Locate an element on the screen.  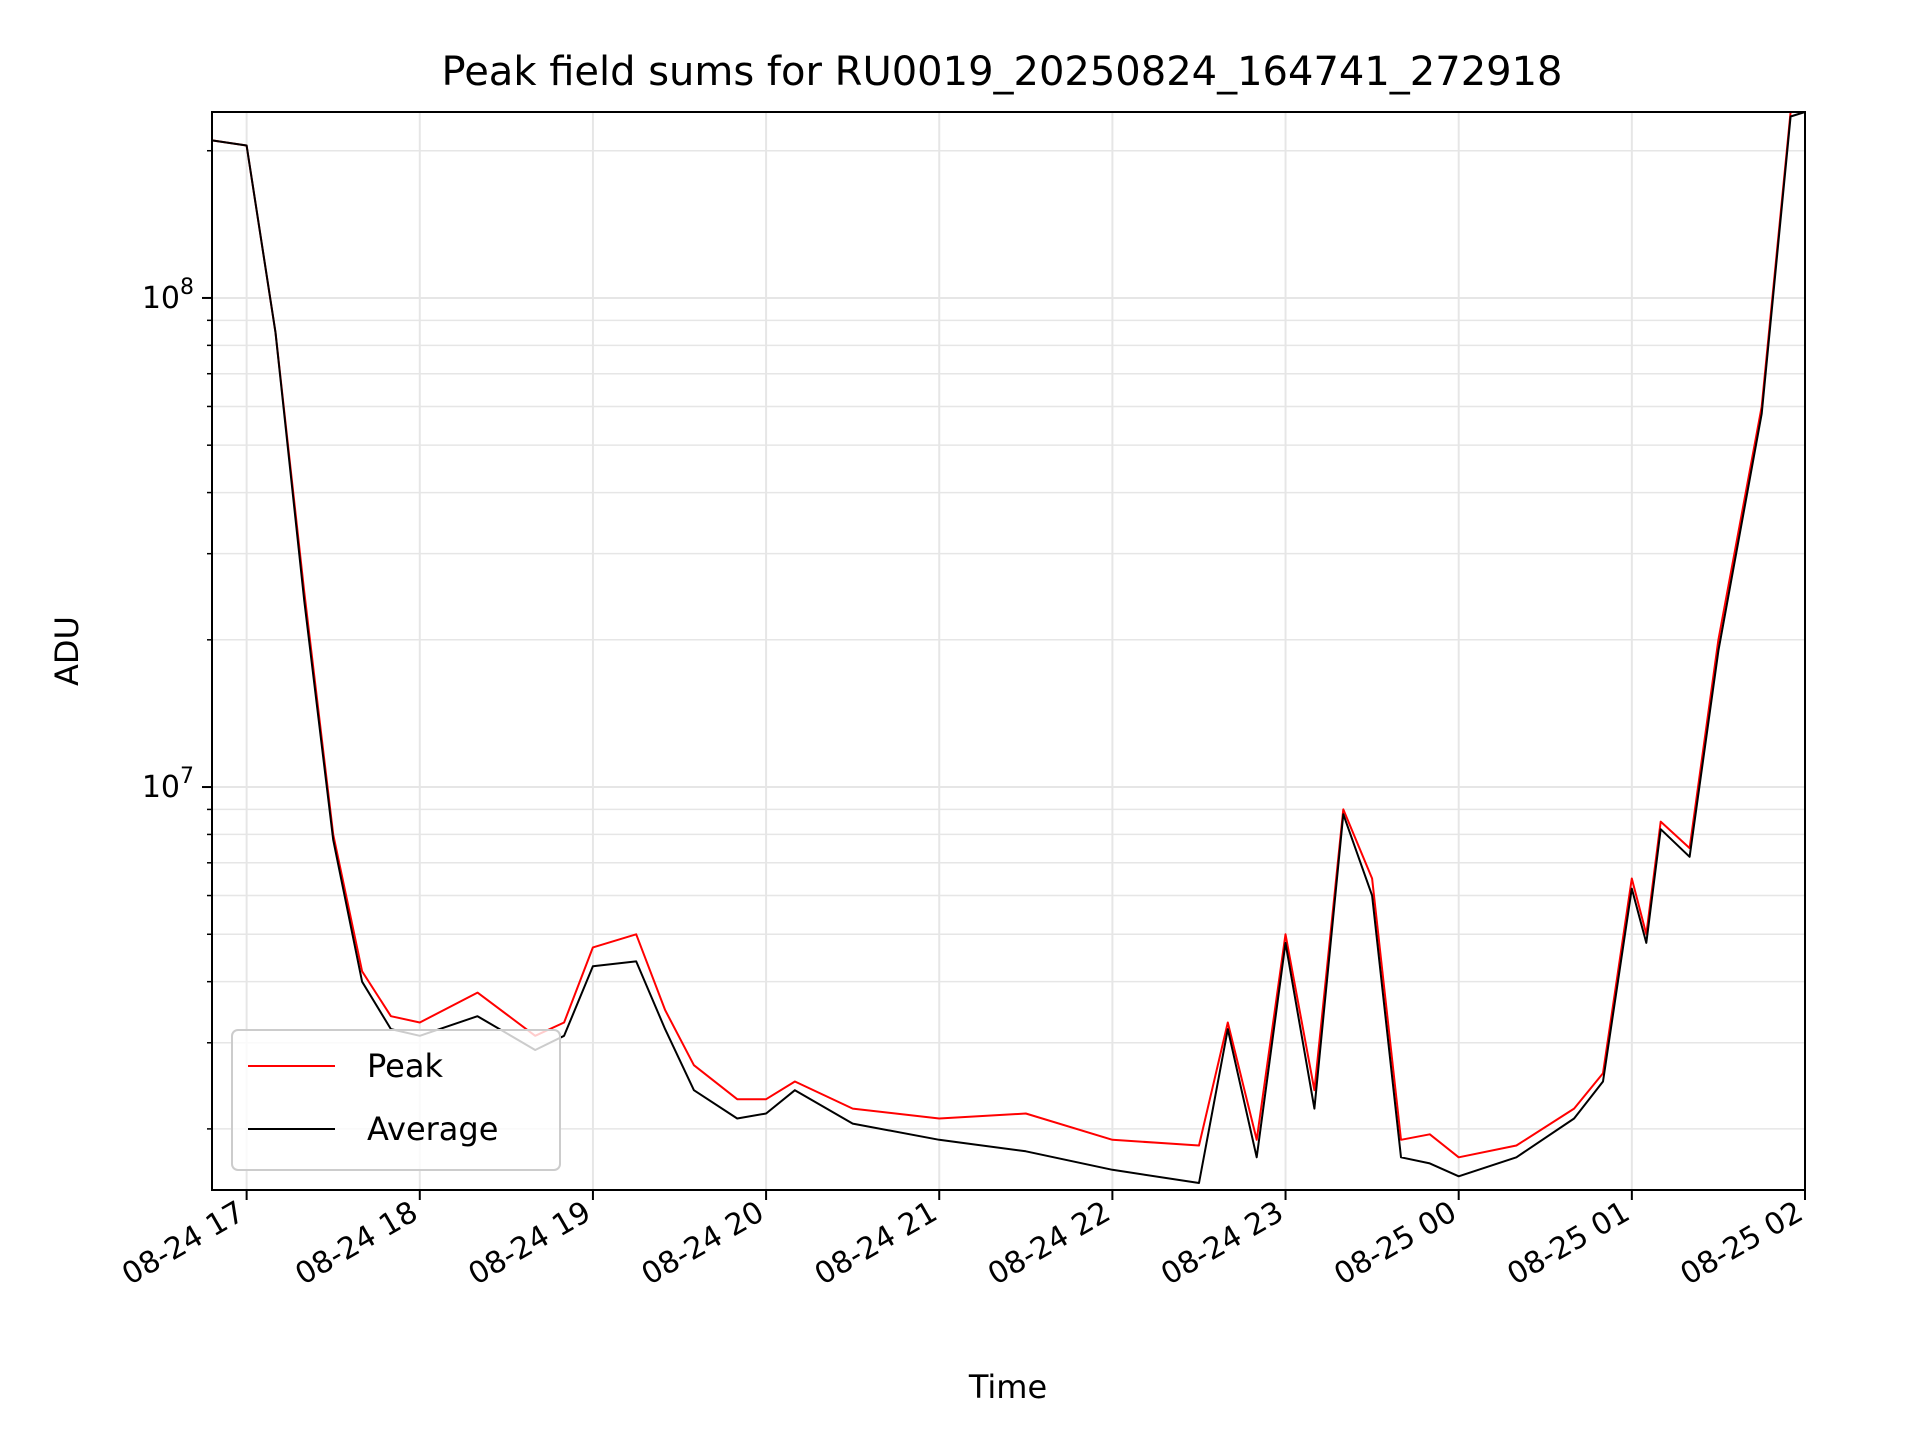
legend-peak-label: Peak is located at coordinates (405, 1066).